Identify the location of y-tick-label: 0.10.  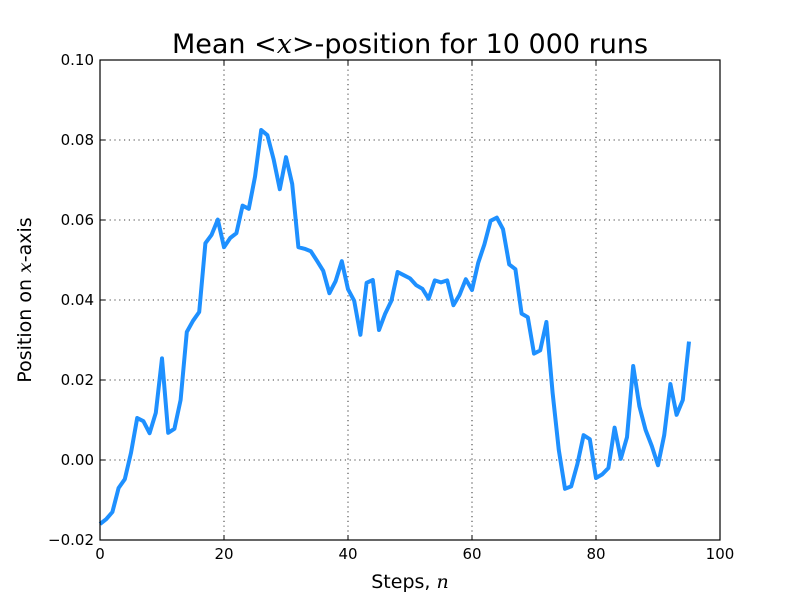
(77, 60).